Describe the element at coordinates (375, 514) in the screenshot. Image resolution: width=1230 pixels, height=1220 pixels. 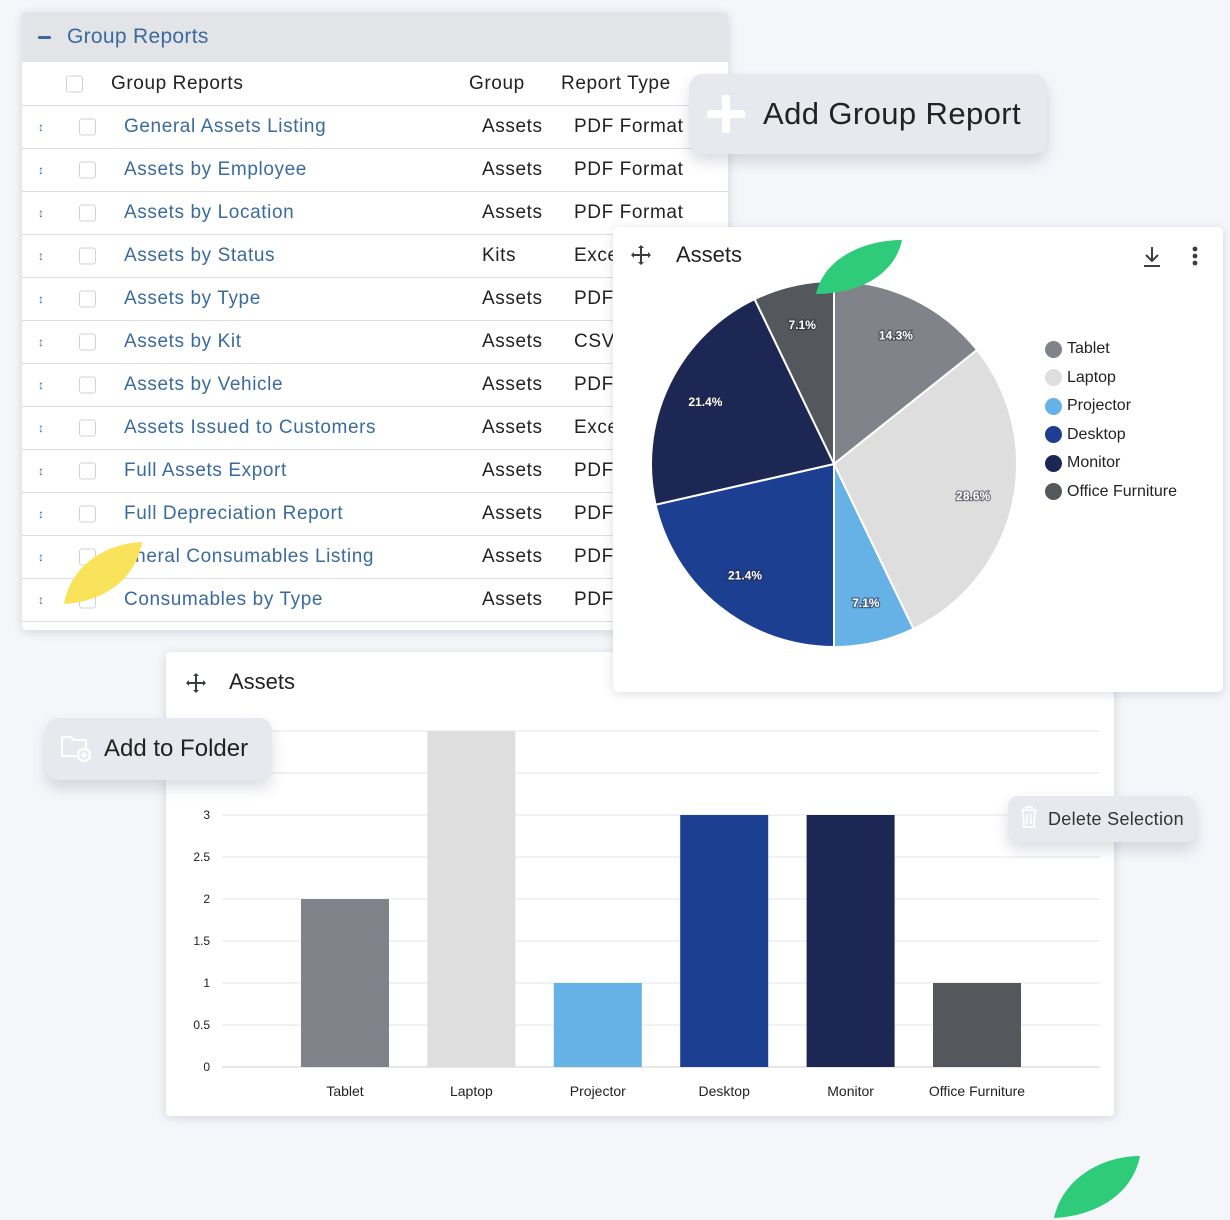
I see `table-row: ↕ Full Depreciation Report Assets PDF` at that location.